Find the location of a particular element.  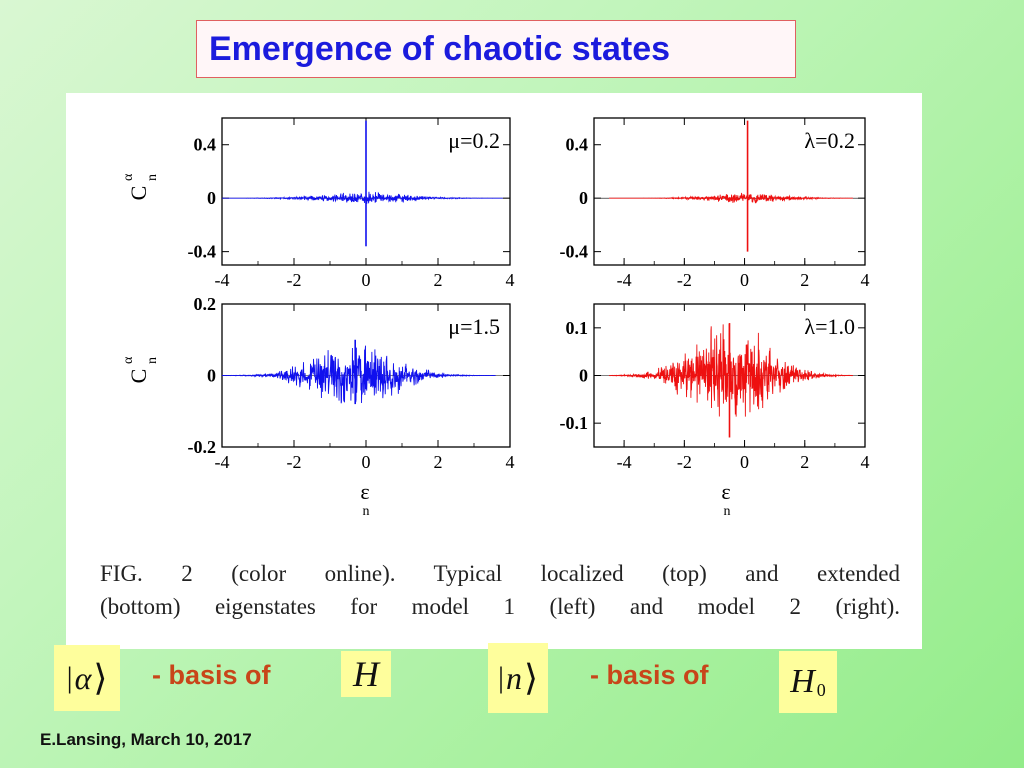

plot-top-right: -4 -2 0 2 4 0.4 0 -0.4 λ=0.2 is located at coordinates (715, 203).